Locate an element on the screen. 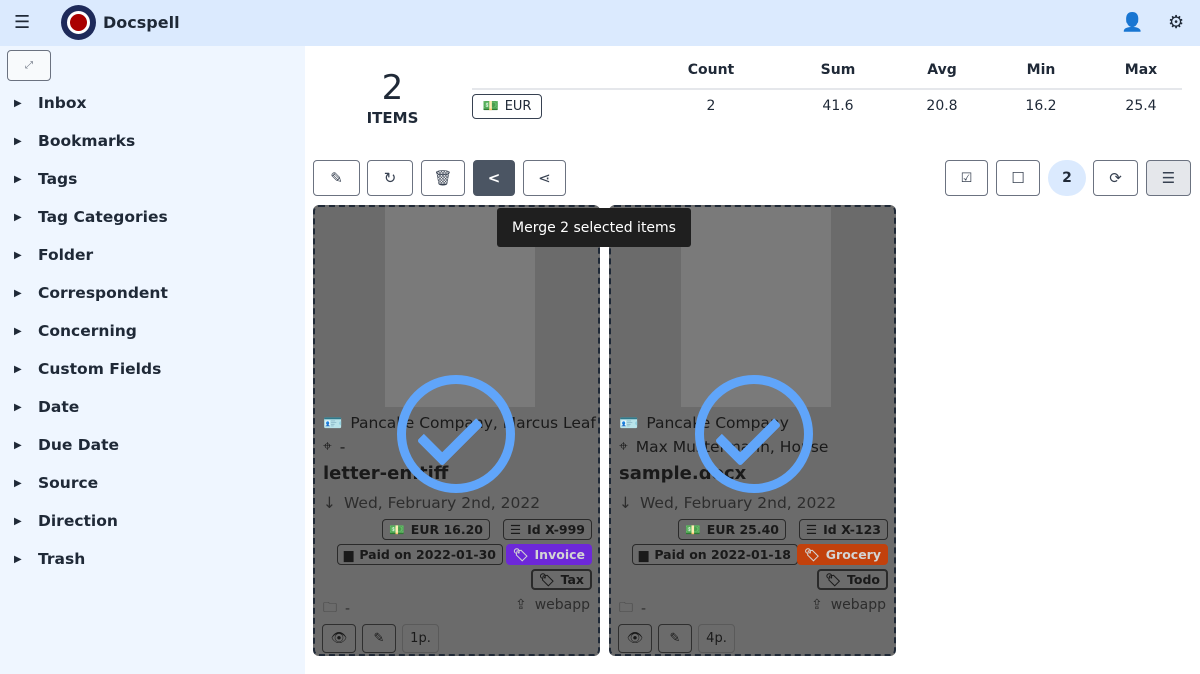 The image size is (1200, 674). tag-label: 🏷 Todo is located at coordinates (852, 579).